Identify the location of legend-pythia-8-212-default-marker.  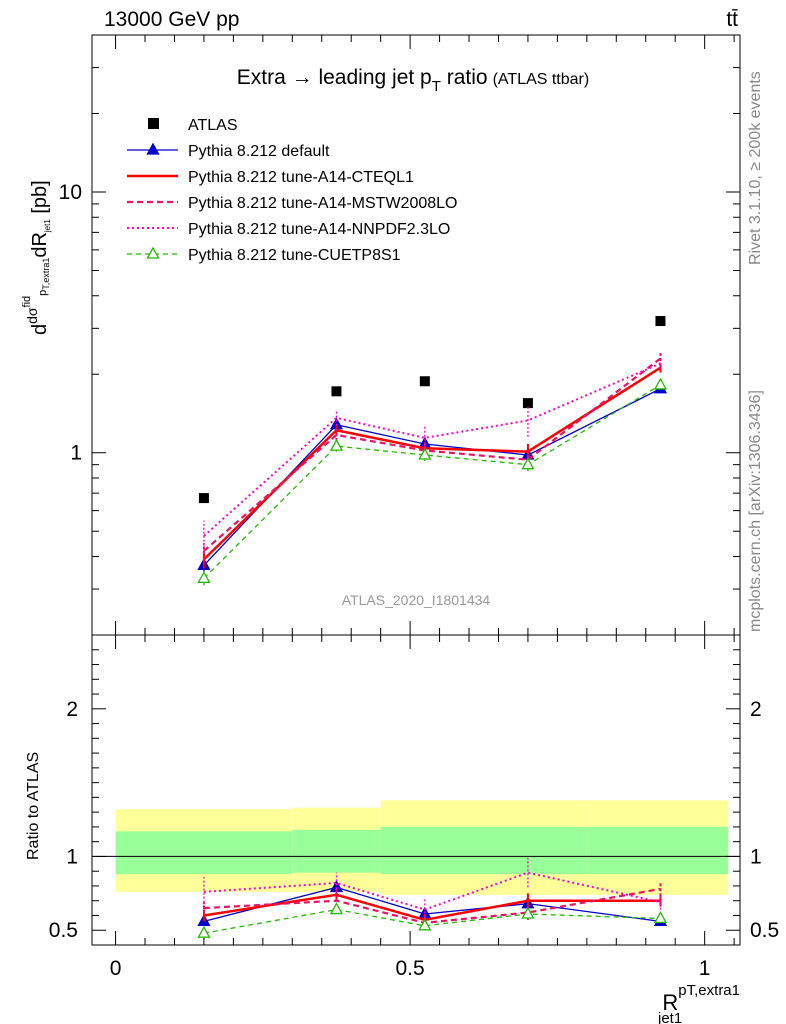
(153, 148).